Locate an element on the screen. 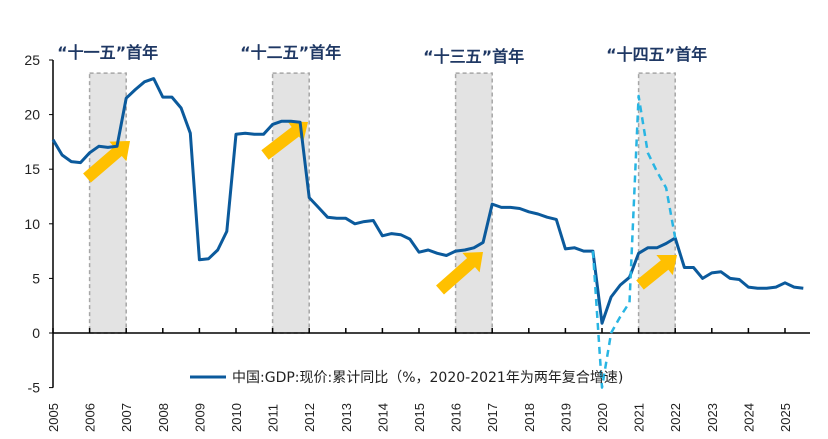  x-tick-label: 2011 is located at coordinates (273, 418).